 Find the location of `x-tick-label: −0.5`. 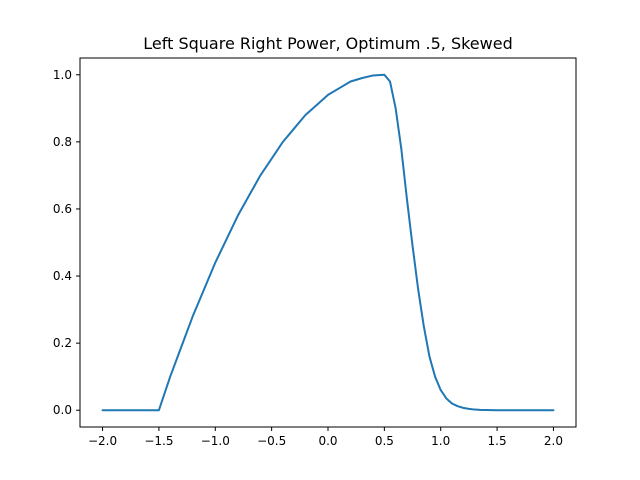

x-tick-label: −0.5 is located at coordinates (271, 441).